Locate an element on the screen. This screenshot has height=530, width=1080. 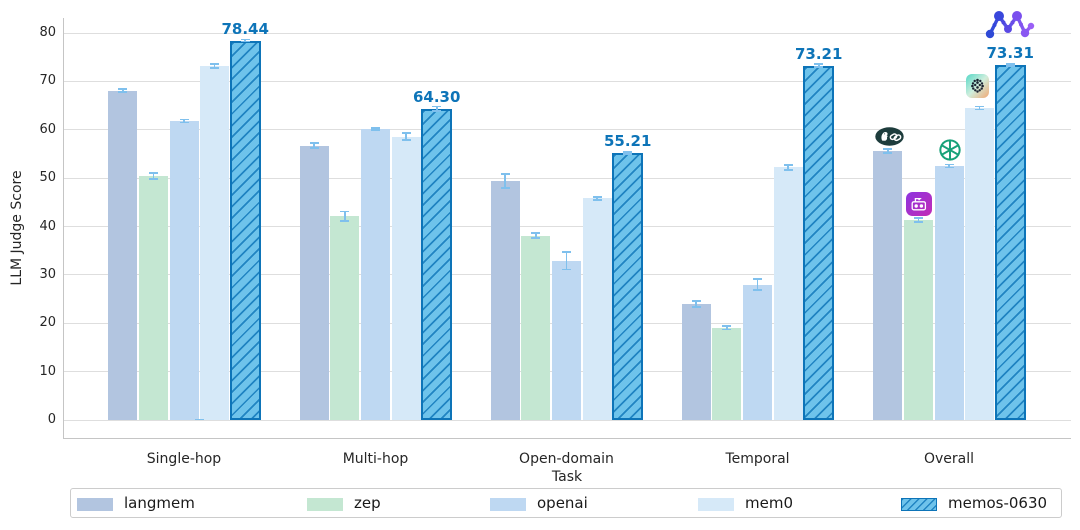
legend-swatch-zep is located at coordinates (325, 504).